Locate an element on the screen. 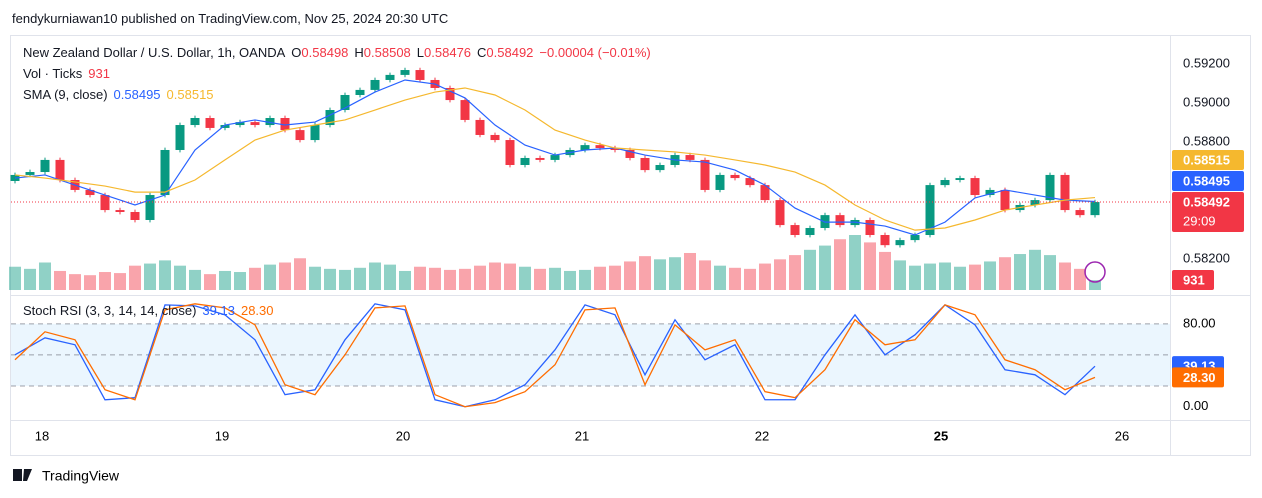 This screenshot has height=498, width=1262. y-tick-label: 0.59000 is located at coordinates (1206, 101).